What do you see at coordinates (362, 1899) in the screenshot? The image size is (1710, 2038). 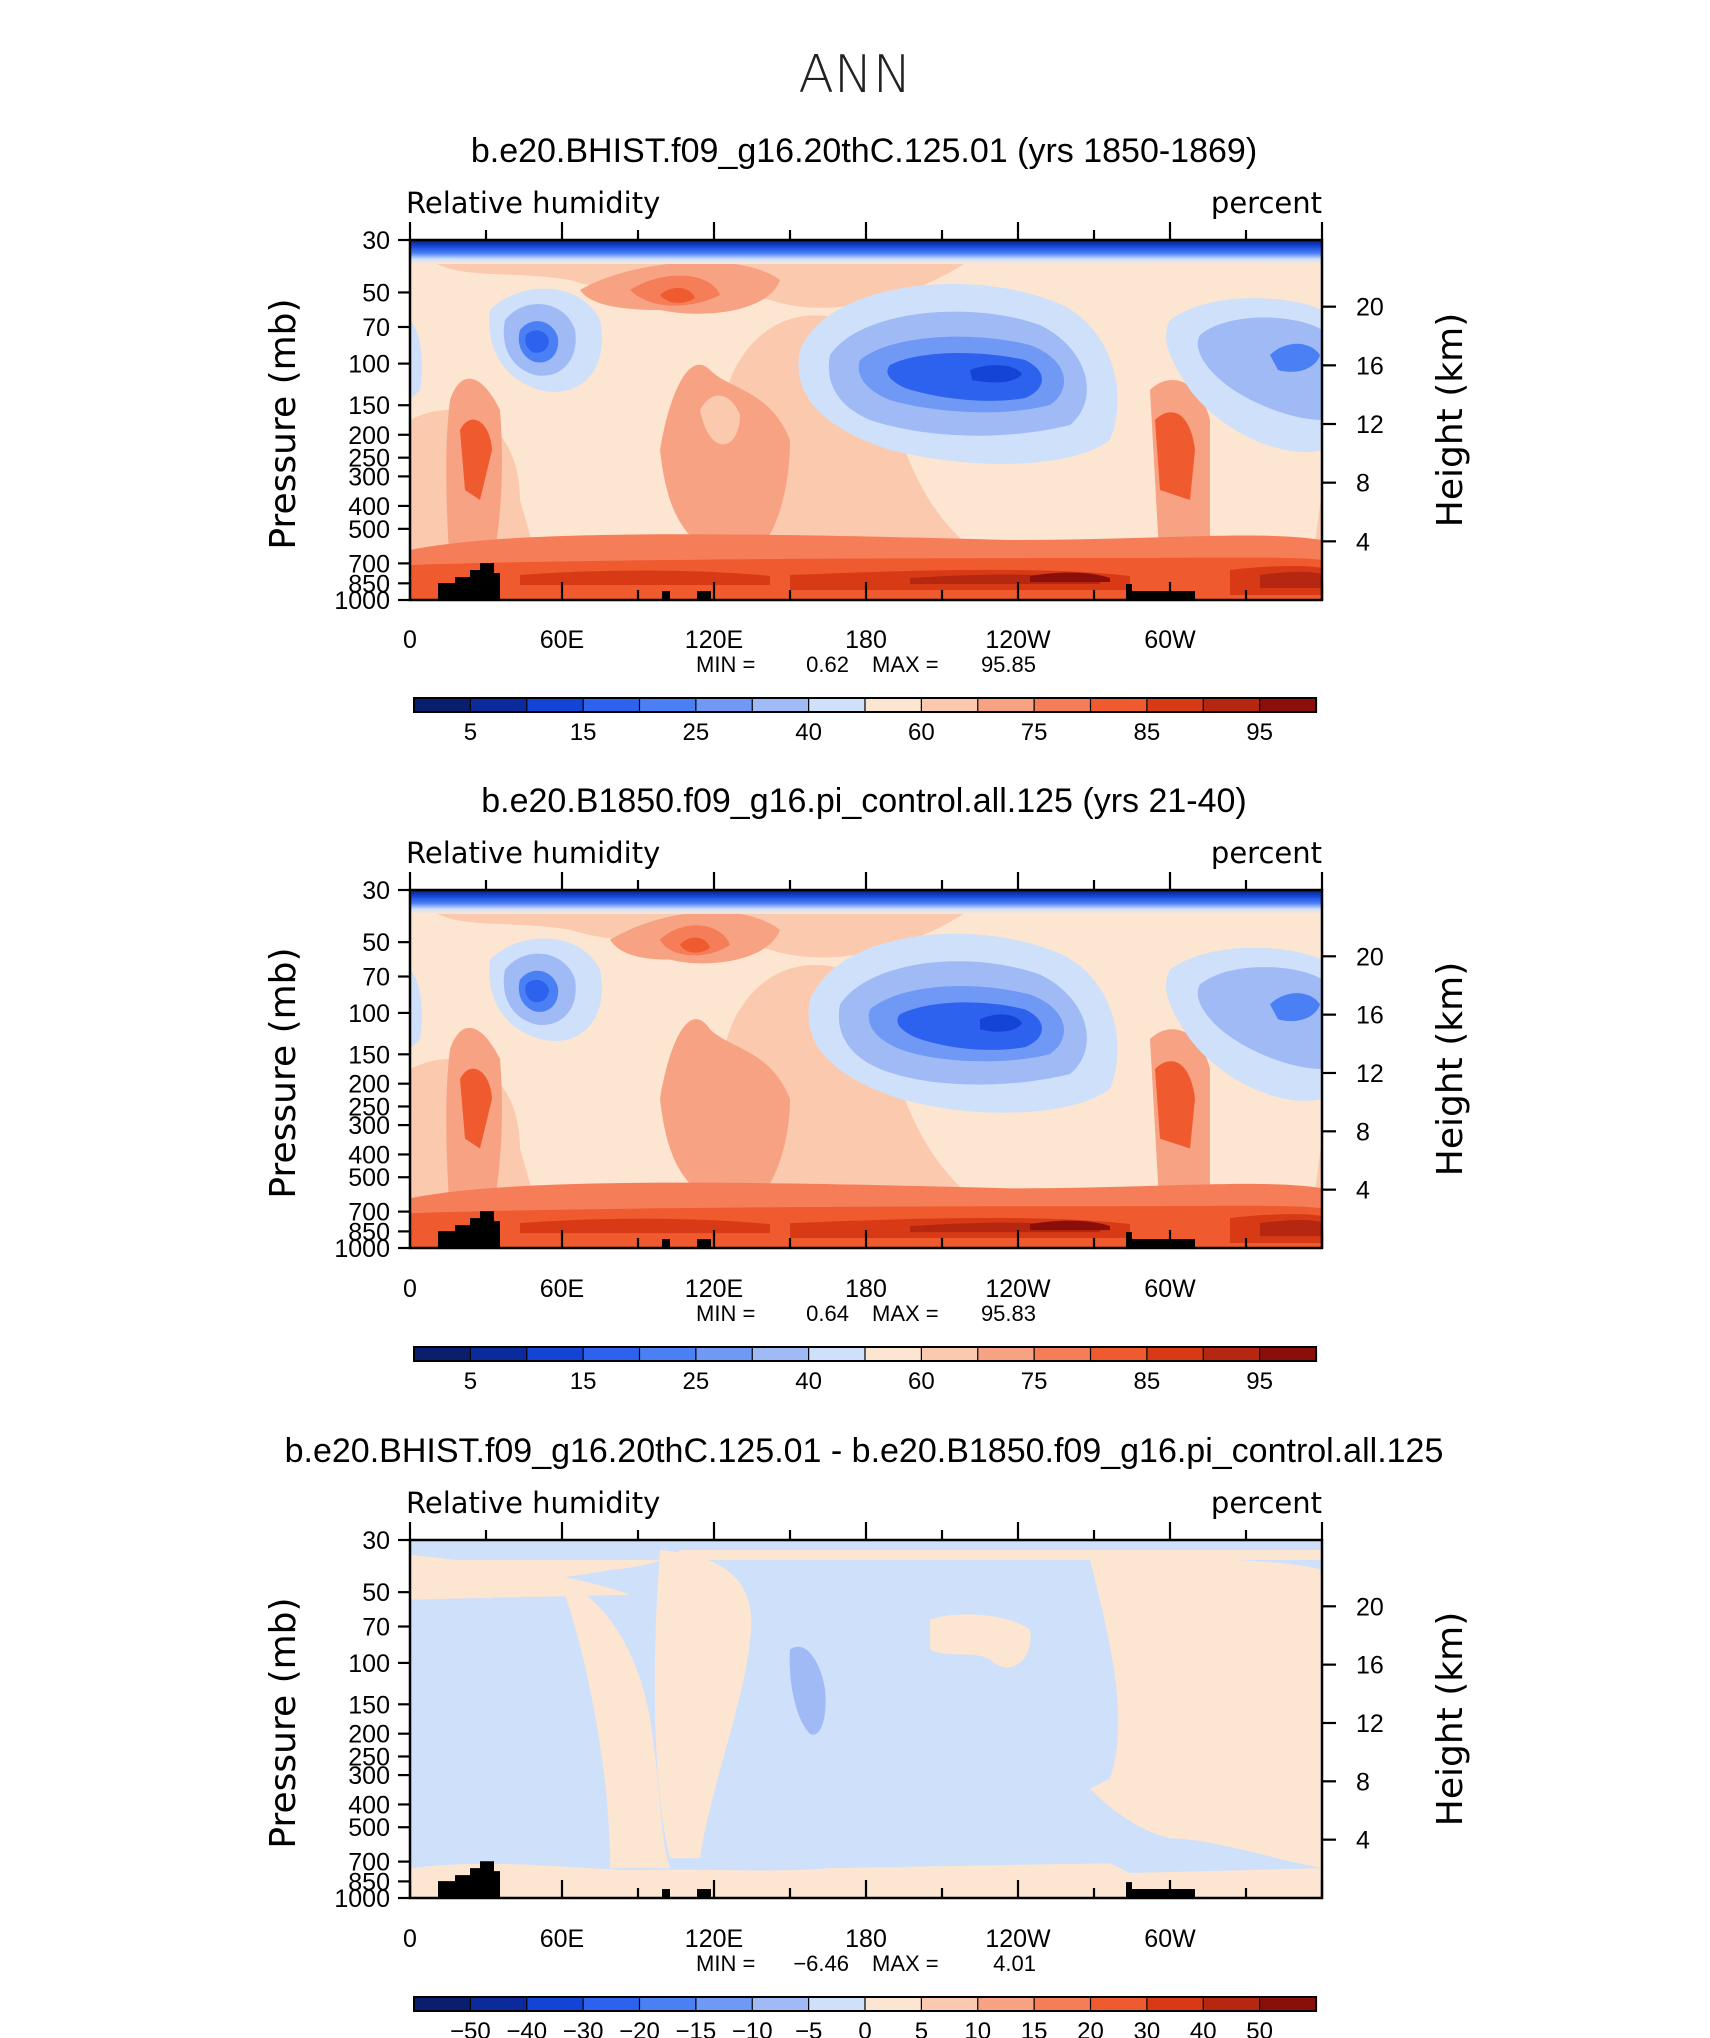 I see `pressure-tick-label: 1000` at bounding box center [362, 1899].